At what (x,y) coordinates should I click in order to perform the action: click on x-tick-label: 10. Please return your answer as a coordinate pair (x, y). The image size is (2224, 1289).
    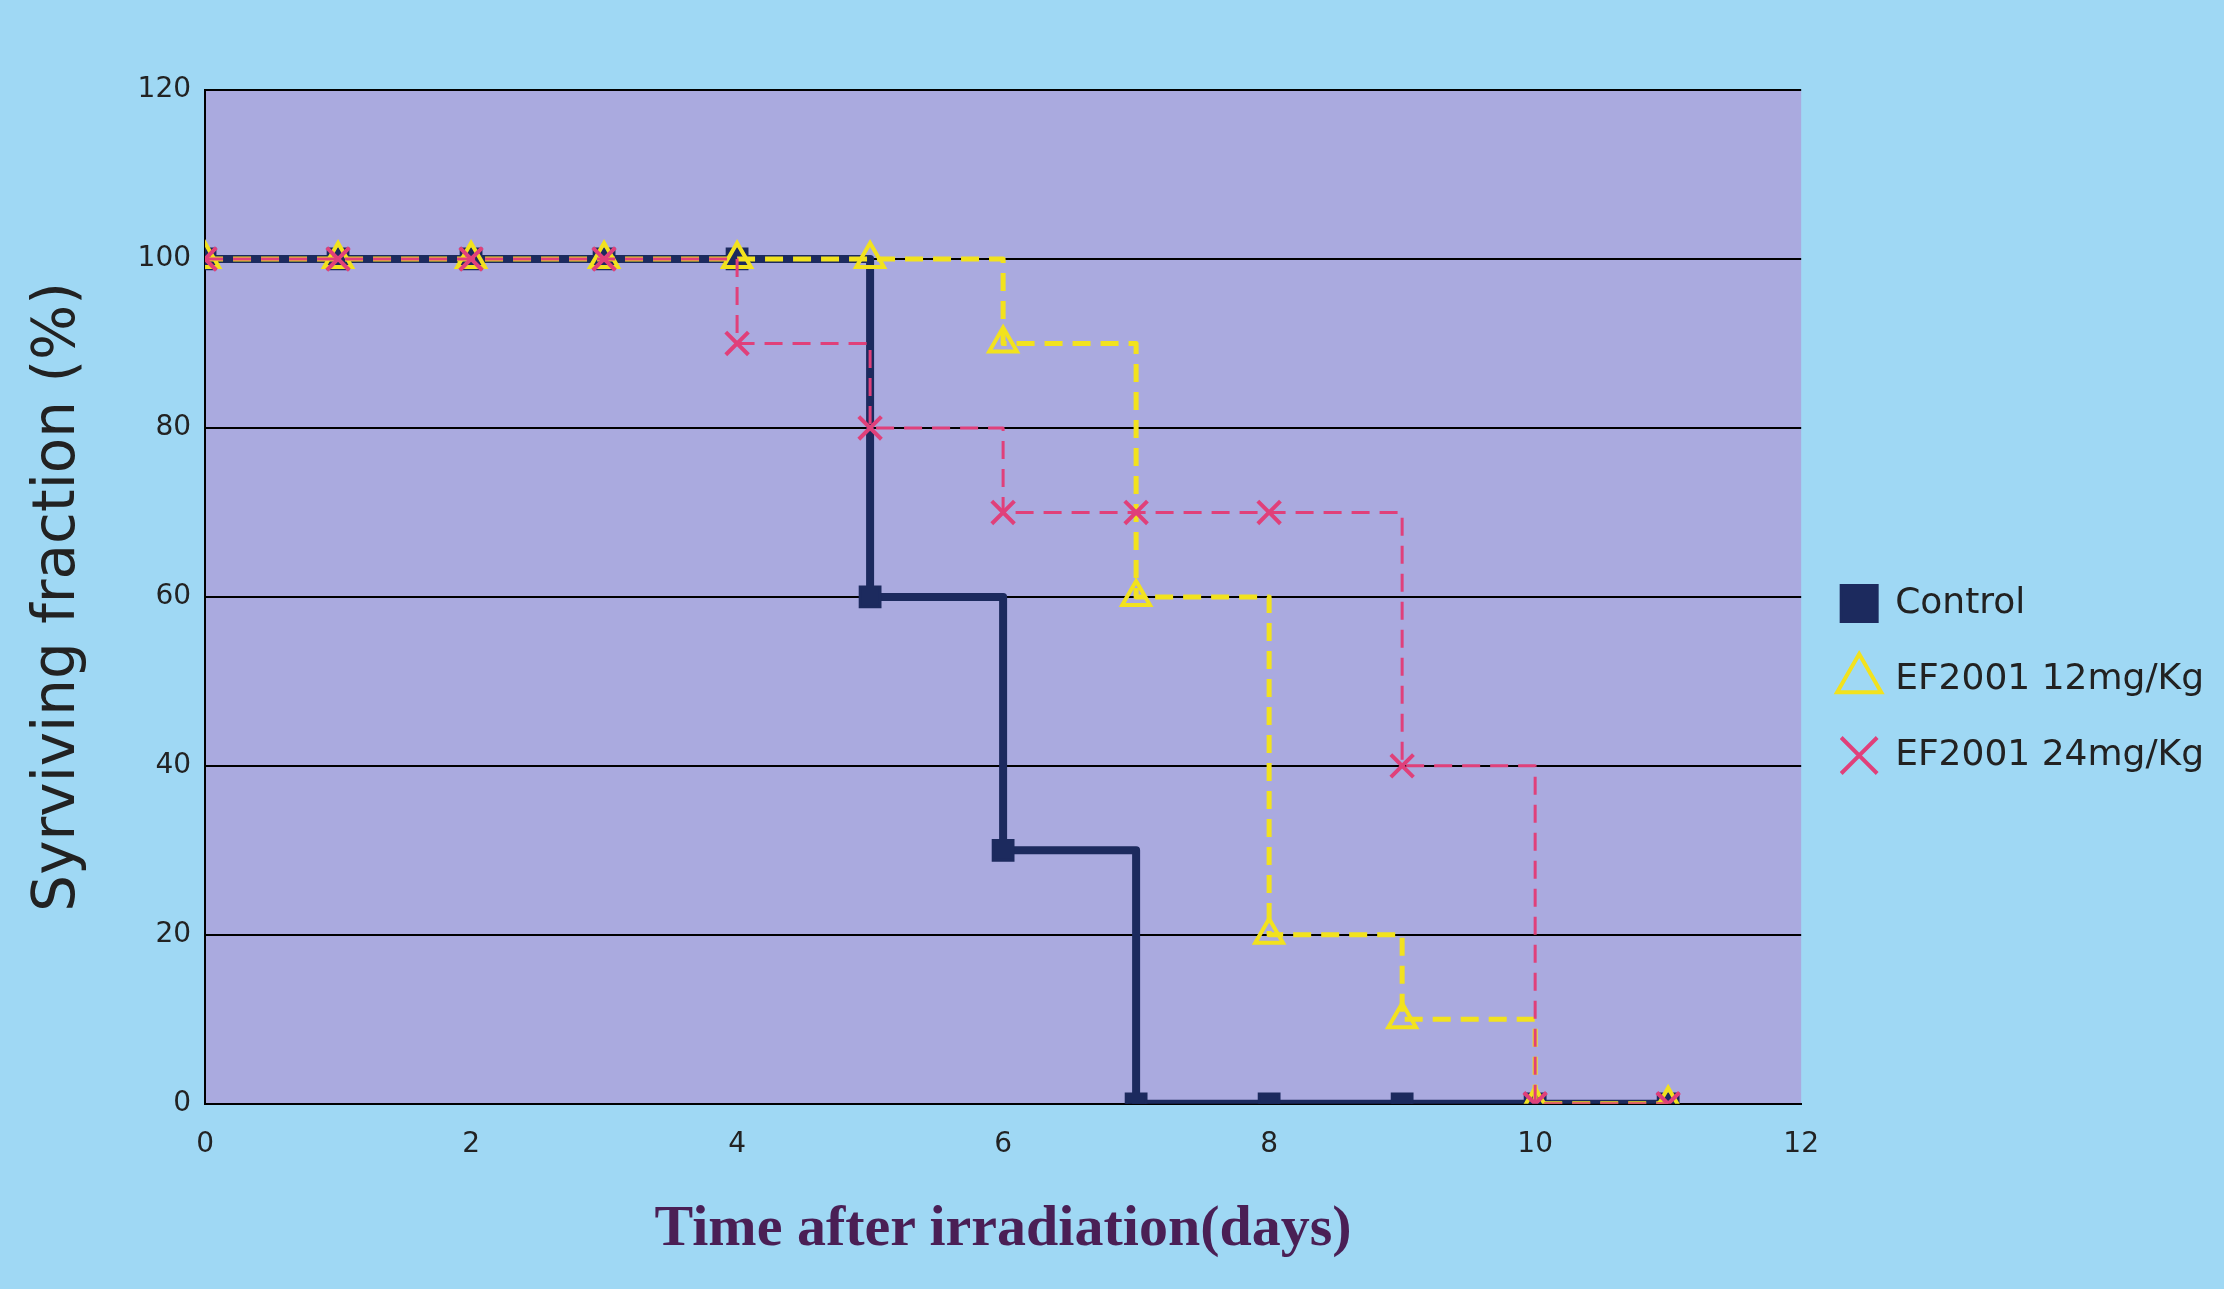
    Looking at the image, I should click on (1535, 1142).